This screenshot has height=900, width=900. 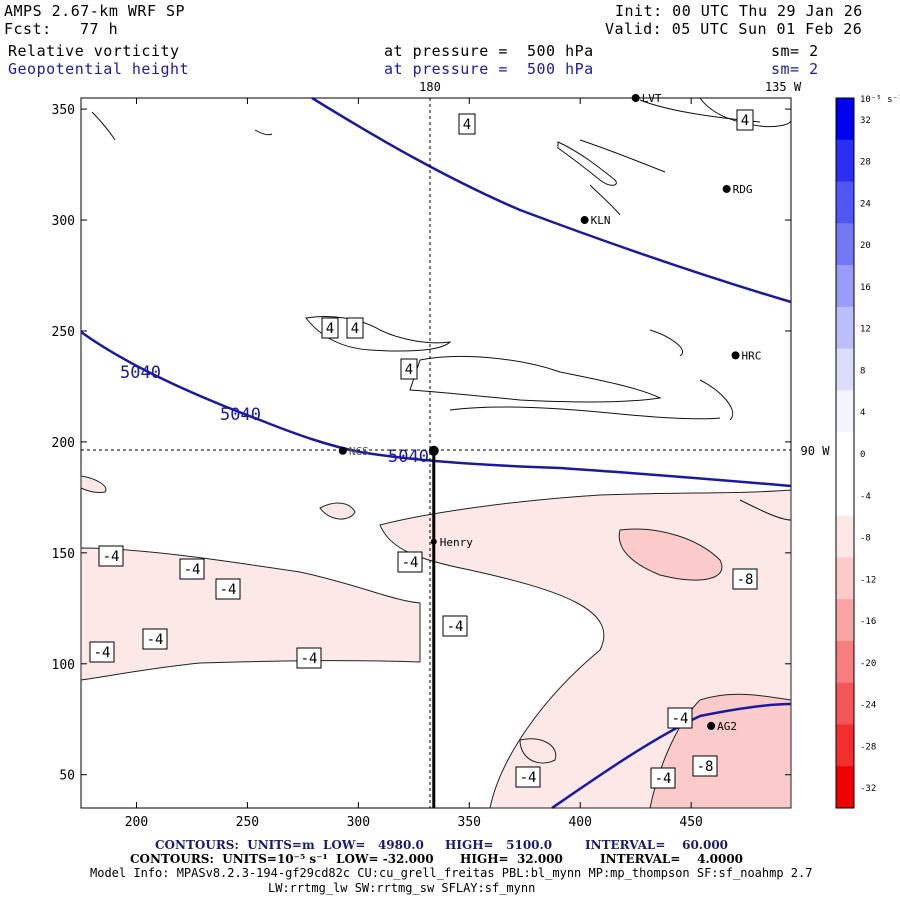 What do you see at coordinates (28, 29) in the screenshot?
I see `forecast-label: Fcst:` at bounding box center [28, 29].